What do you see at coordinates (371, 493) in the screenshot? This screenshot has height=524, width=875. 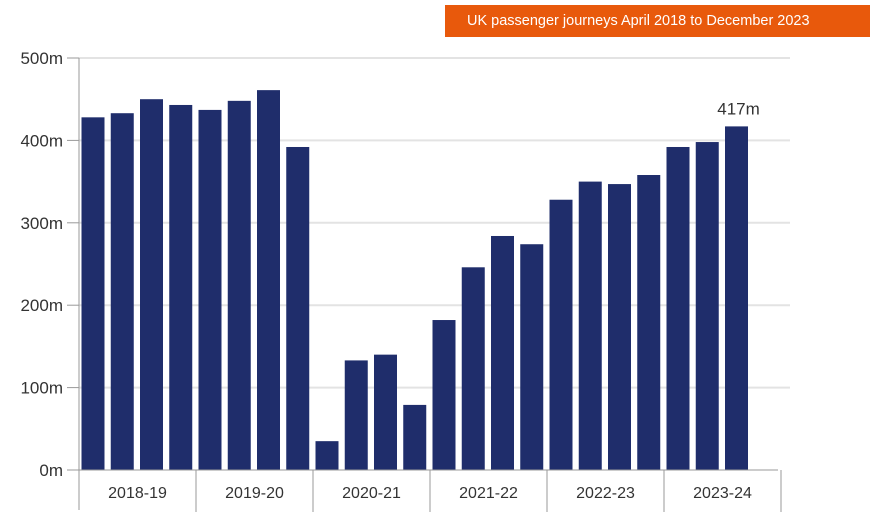 I see `x-category-label: 2020-21` at bounding box center [371, 493].